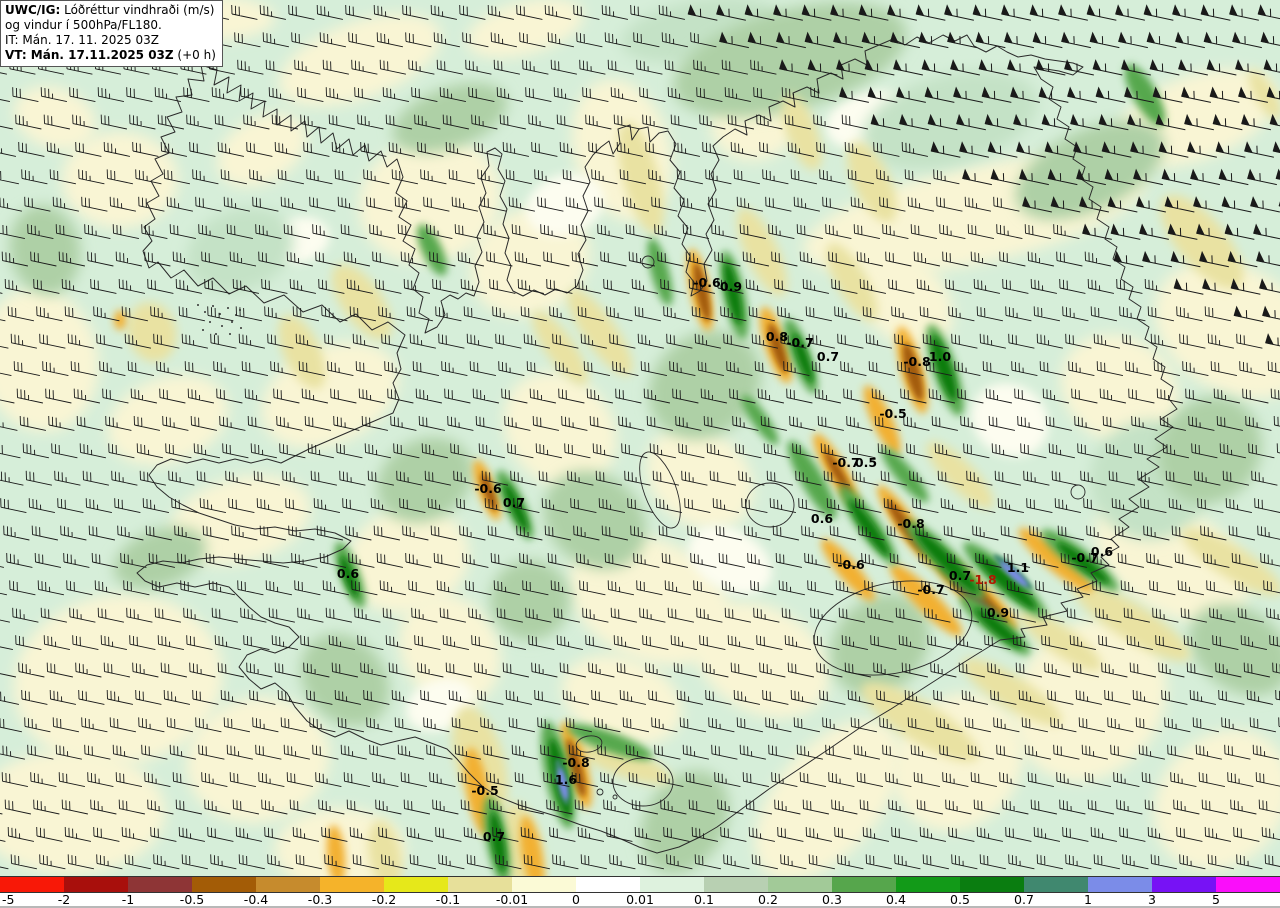 Image resolution: width=1280 pixels, height=908 pixels. I want to click on contour-label: 0.9, so click(998, 612).